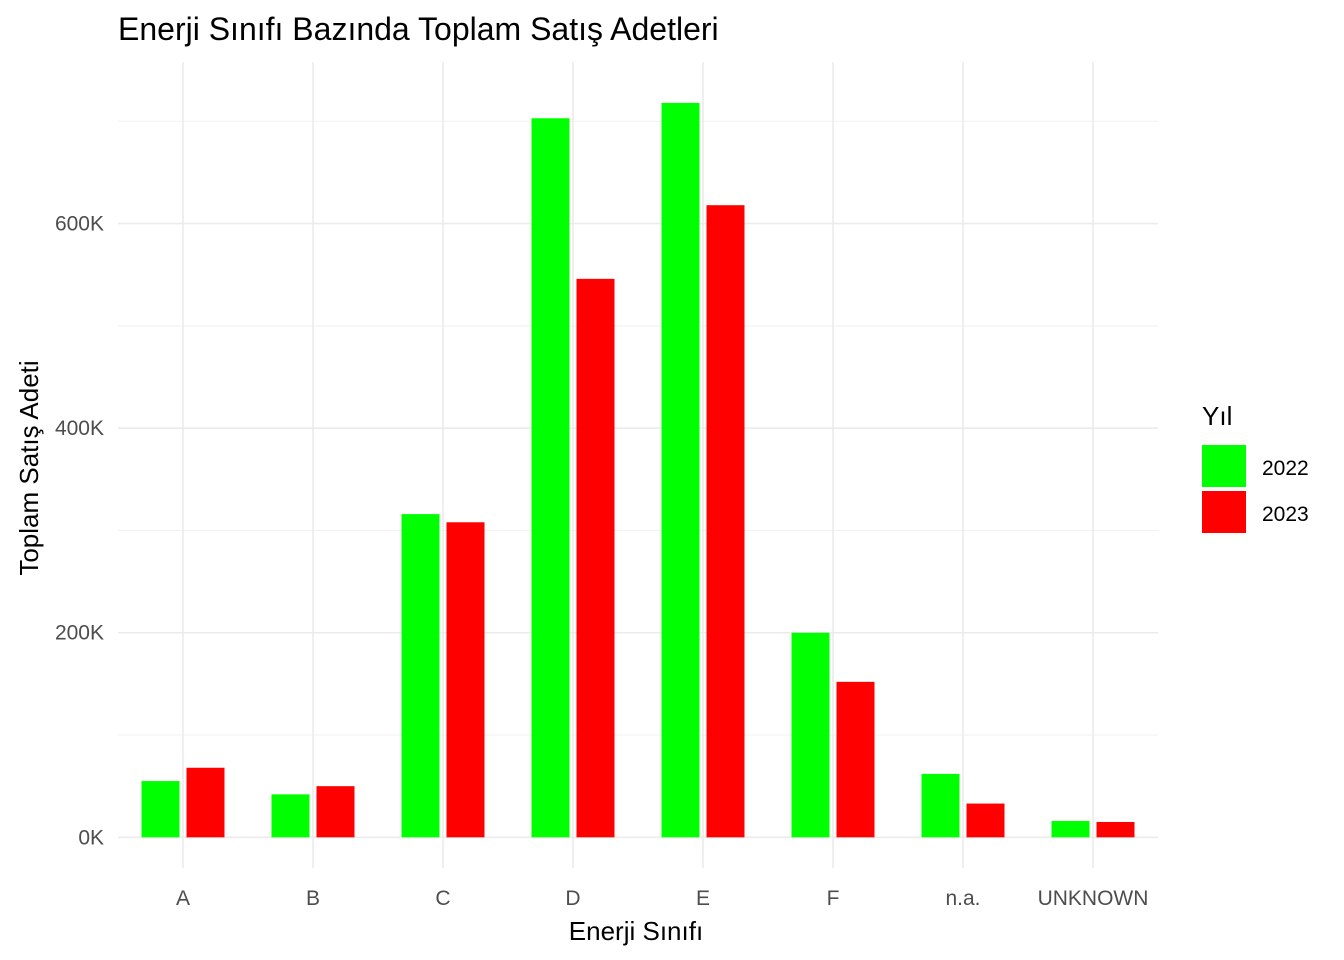 The width and height of the screenshot is (1344, 960). I want to click on bar-2022-A, so click(160, 809).